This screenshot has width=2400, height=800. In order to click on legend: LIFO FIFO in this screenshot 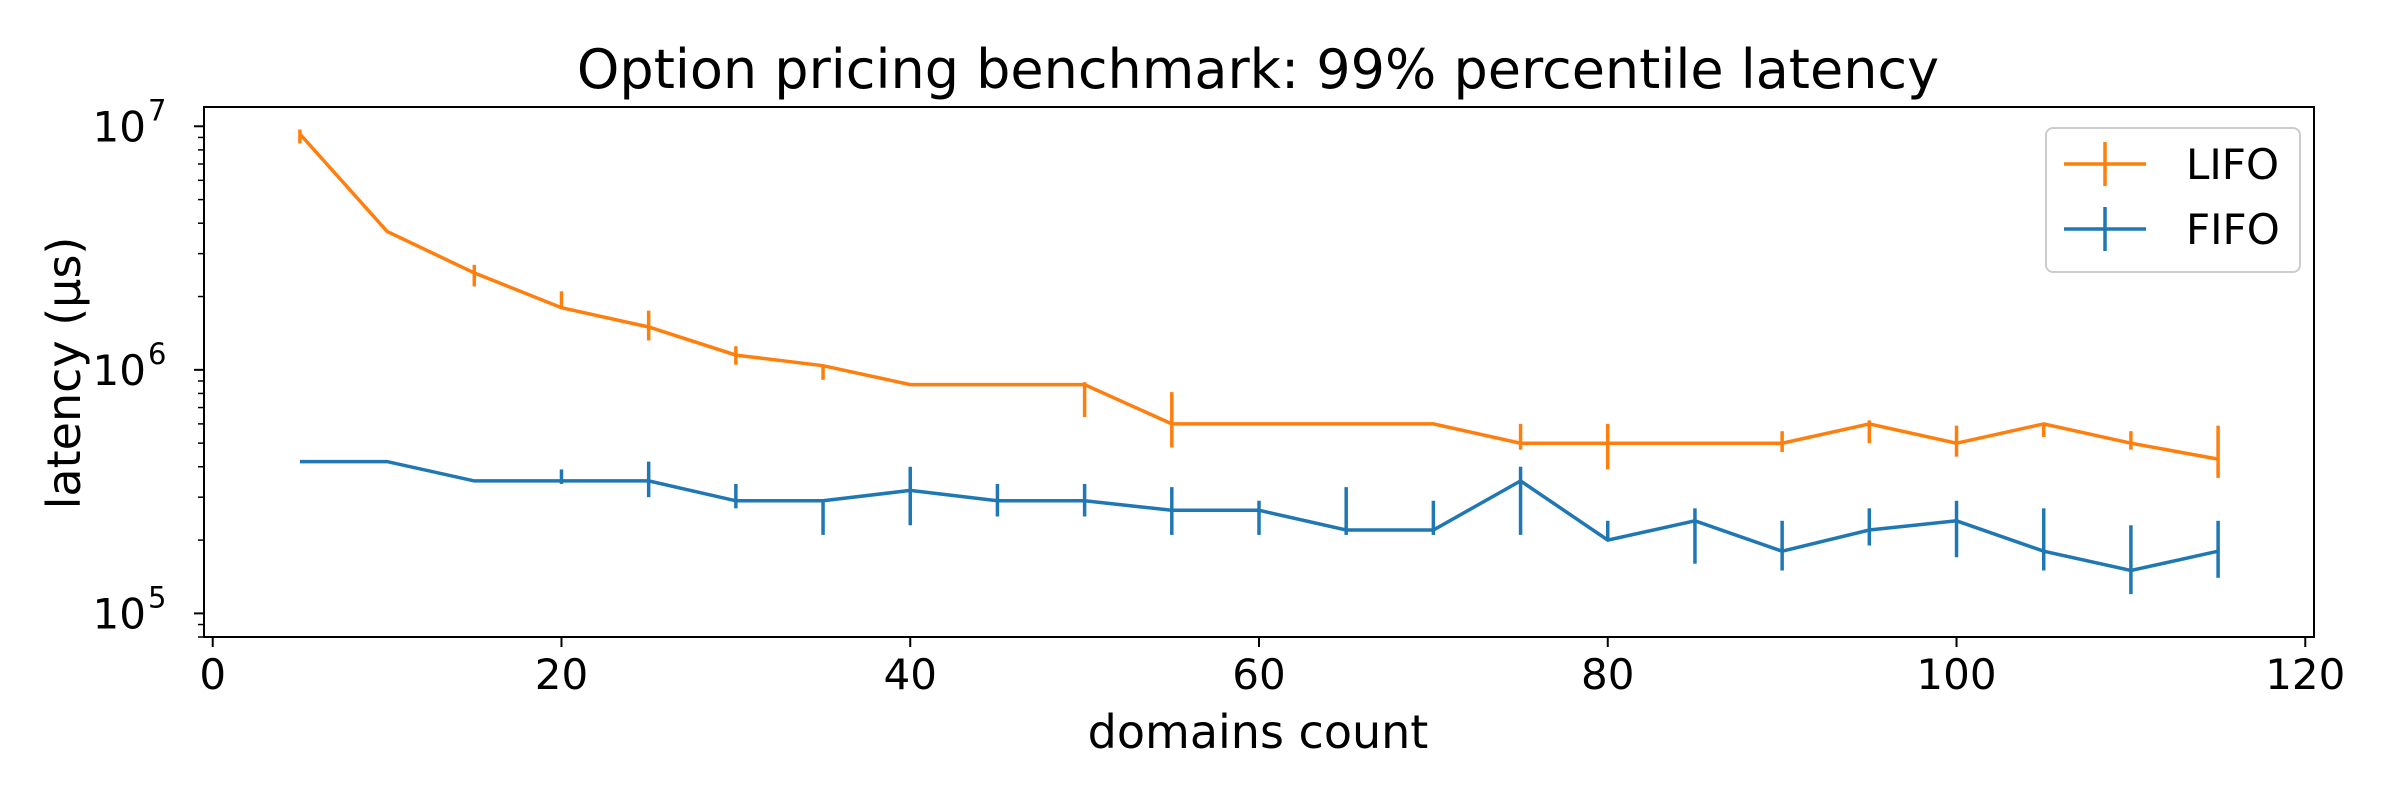, I will do `click(2173, 200)`.